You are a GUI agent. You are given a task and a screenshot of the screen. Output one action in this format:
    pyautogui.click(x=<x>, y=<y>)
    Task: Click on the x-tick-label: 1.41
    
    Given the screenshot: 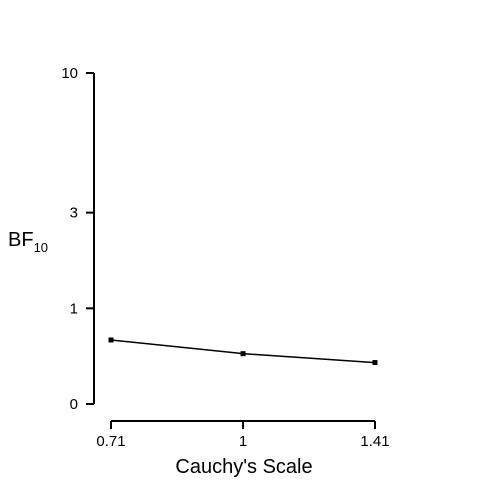 What is the action you would take?
    pyautogui.click(x=374, y=441)
    